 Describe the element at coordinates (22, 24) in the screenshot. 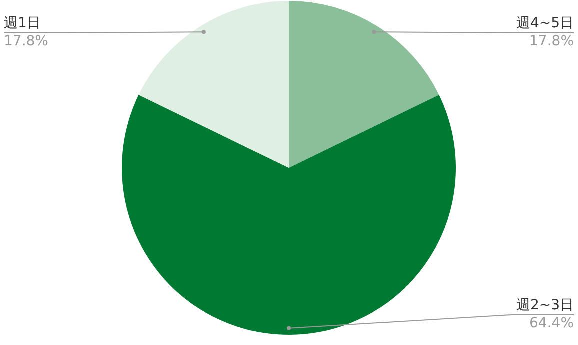

I see `slice-label: 週1日` at that location.